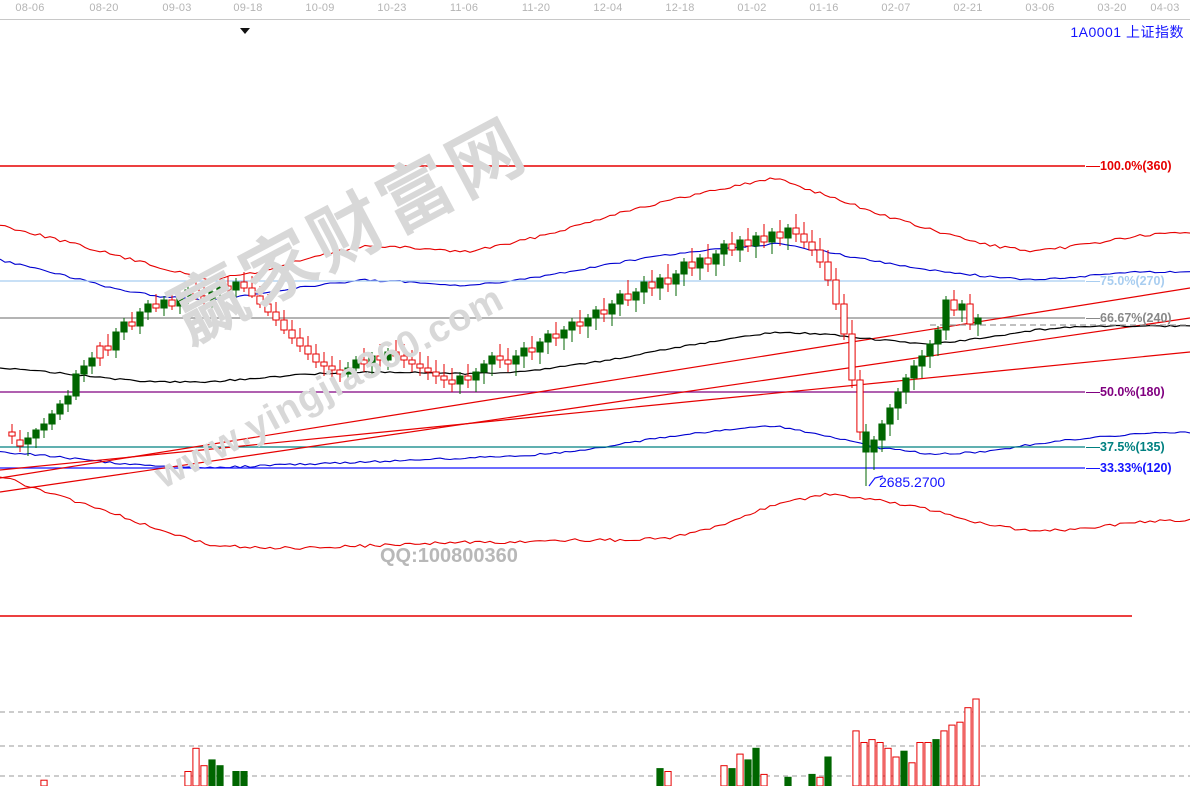 Image resolution: width=1190 pixels, height=786 pixels. What do you see at coordinates (30, 8) in the screenshot?
I see `date-tick: 08-06` at bounding box center [30, 8].